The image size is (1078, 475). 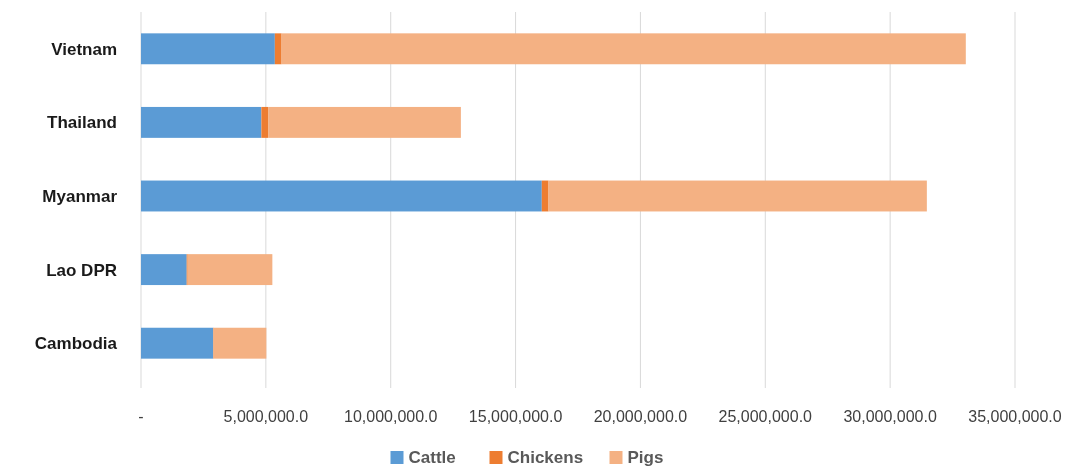 What do you see at coordinates (141, 416) in the screenshot?
I see `x-tick-label: -` at bounding box center [141, 416].